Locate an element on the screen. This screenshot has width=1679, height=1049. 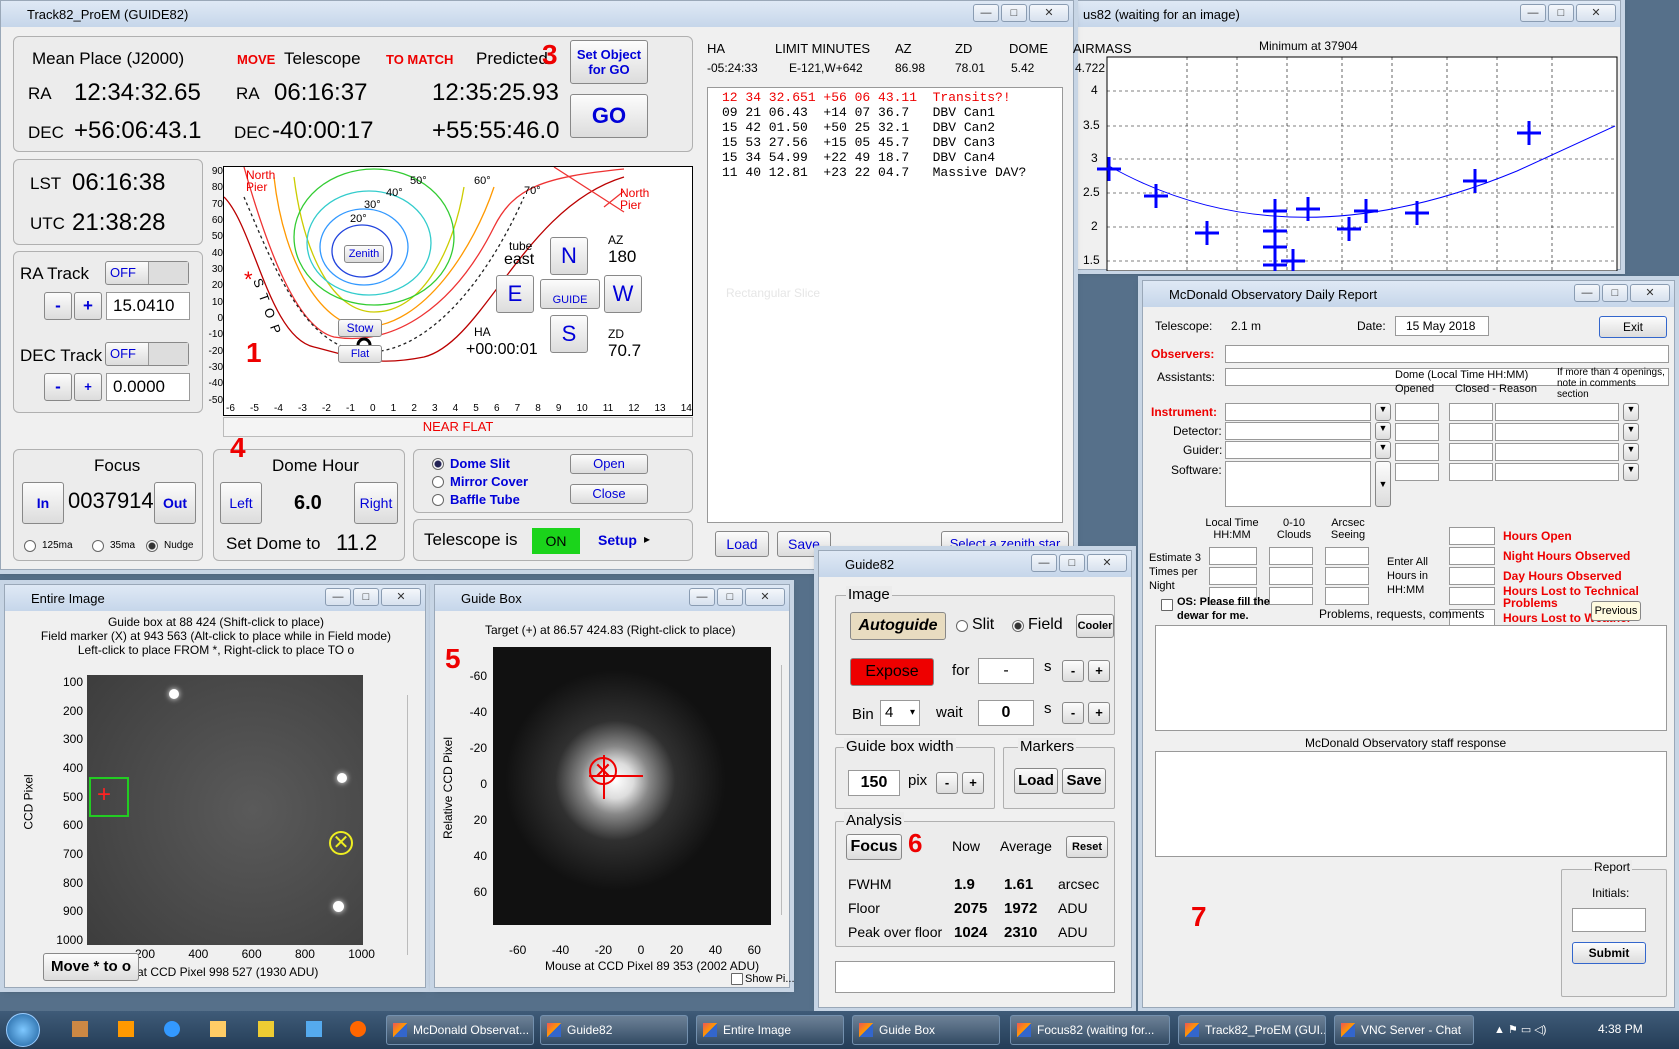
set-object-button: Set Object for GO is located at coordinates (609, 62).